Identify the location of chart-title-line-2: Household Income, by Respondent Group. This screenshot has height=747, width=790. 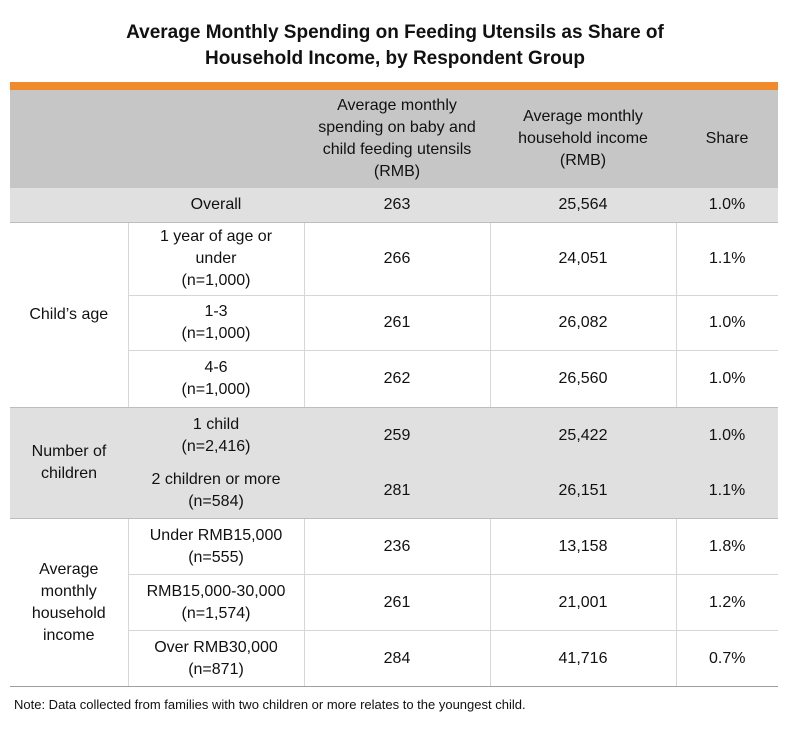
(395, 58).